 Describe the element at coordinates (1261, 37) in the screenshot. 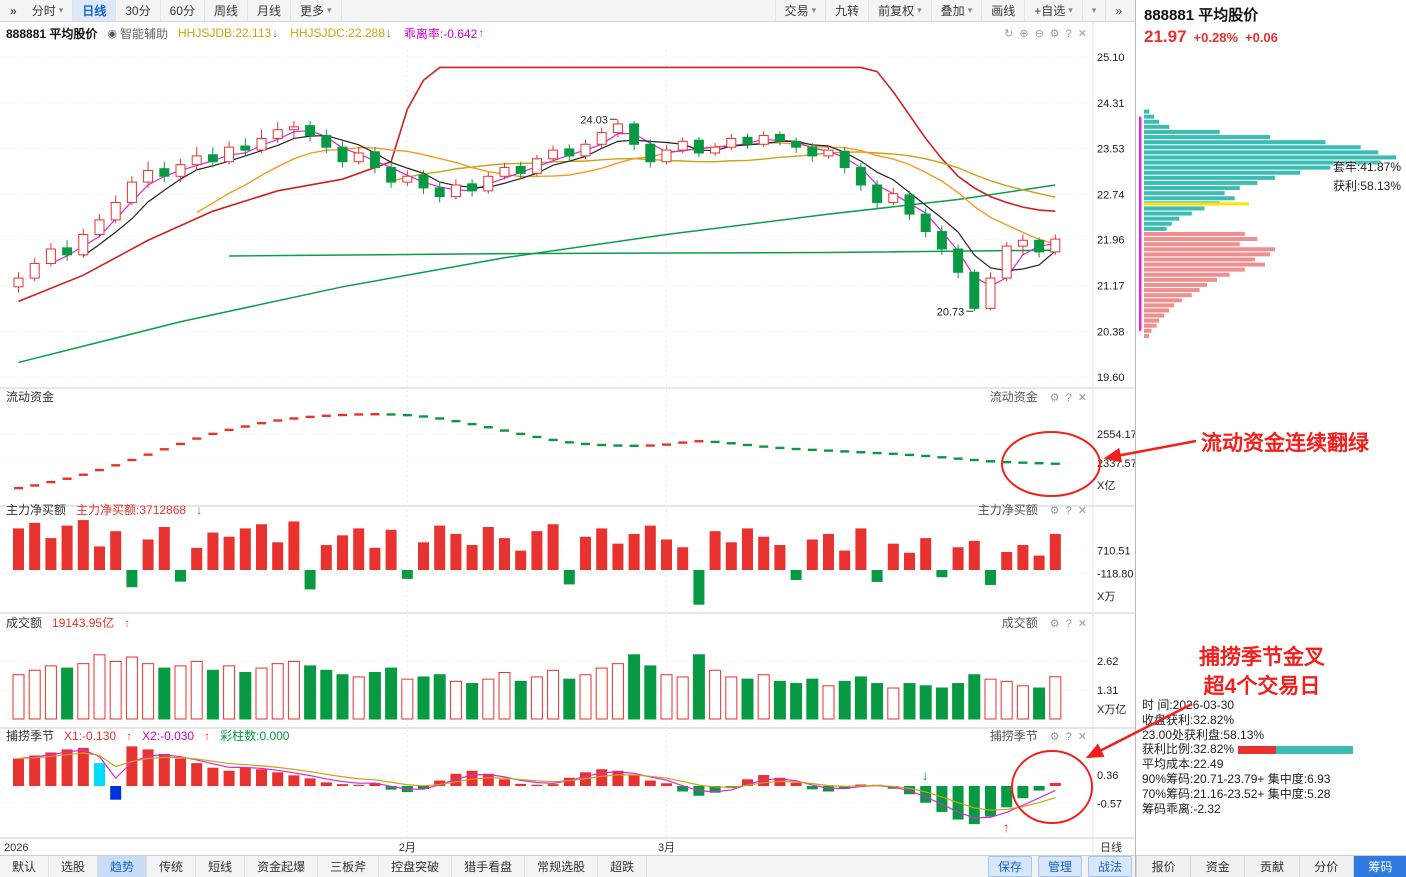

I see `change-amount: +0.06` at that location.